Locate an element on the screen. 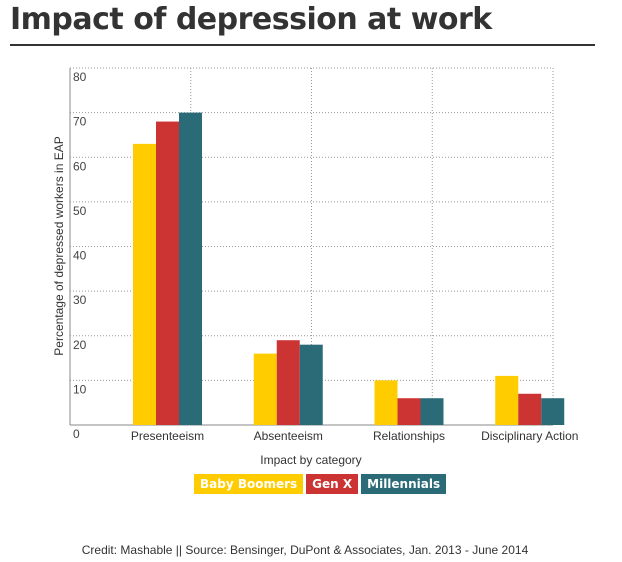 This screenshot has height=562, width=622. y-axis-label: Percentage of depressed workers in EAP is located at coordinates (59, 245).